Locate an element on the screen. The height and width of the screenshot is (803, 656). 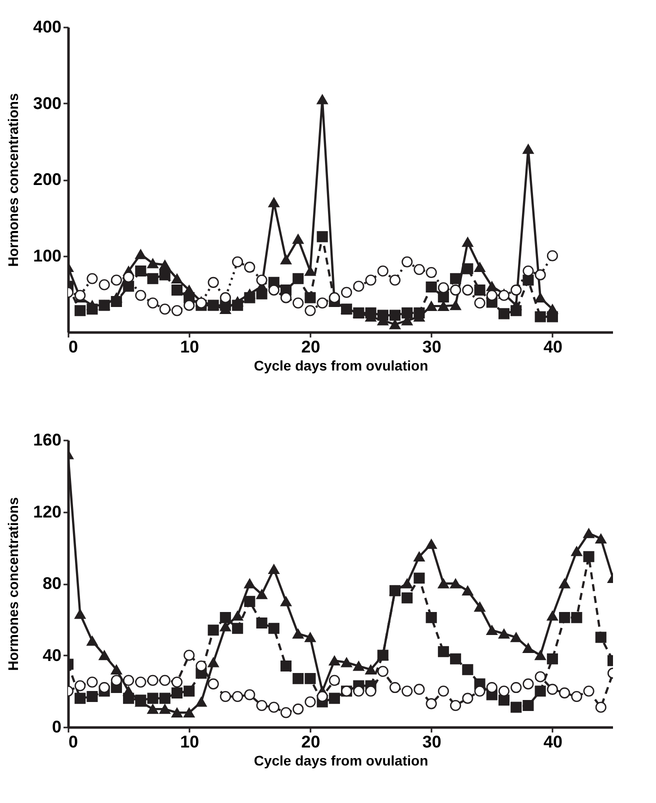
y-tick-label: 40 is located at coordinates (52, 655).